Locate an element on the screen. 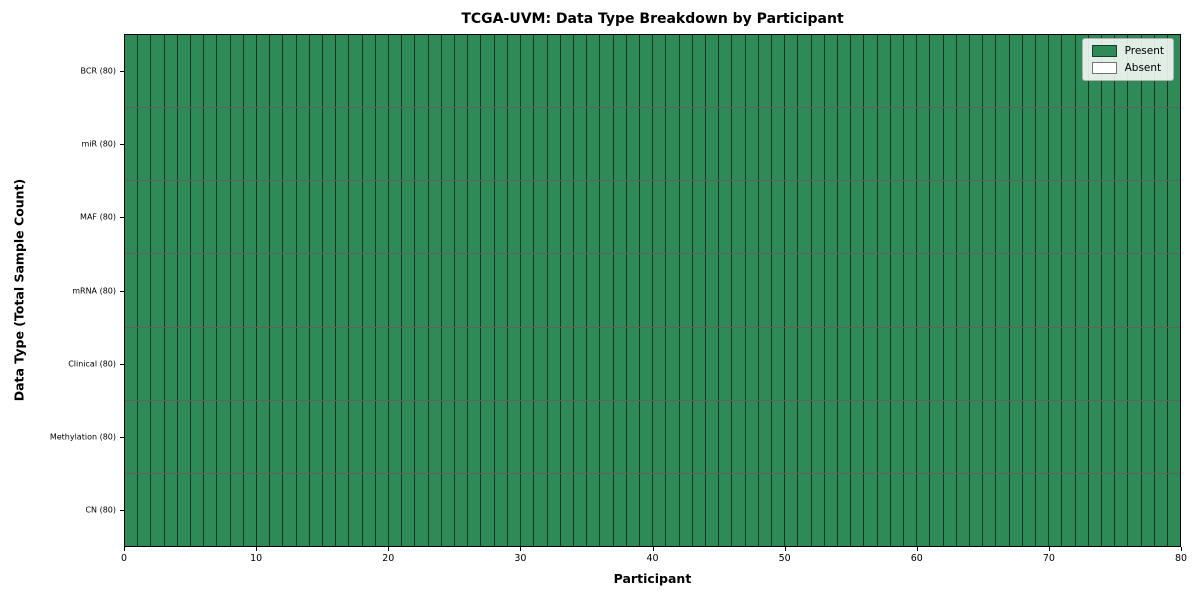 Image resolution: width=1200 pixels, height=600 pixels. legend-entry-present: Present is located at coordinates (1127, 51).